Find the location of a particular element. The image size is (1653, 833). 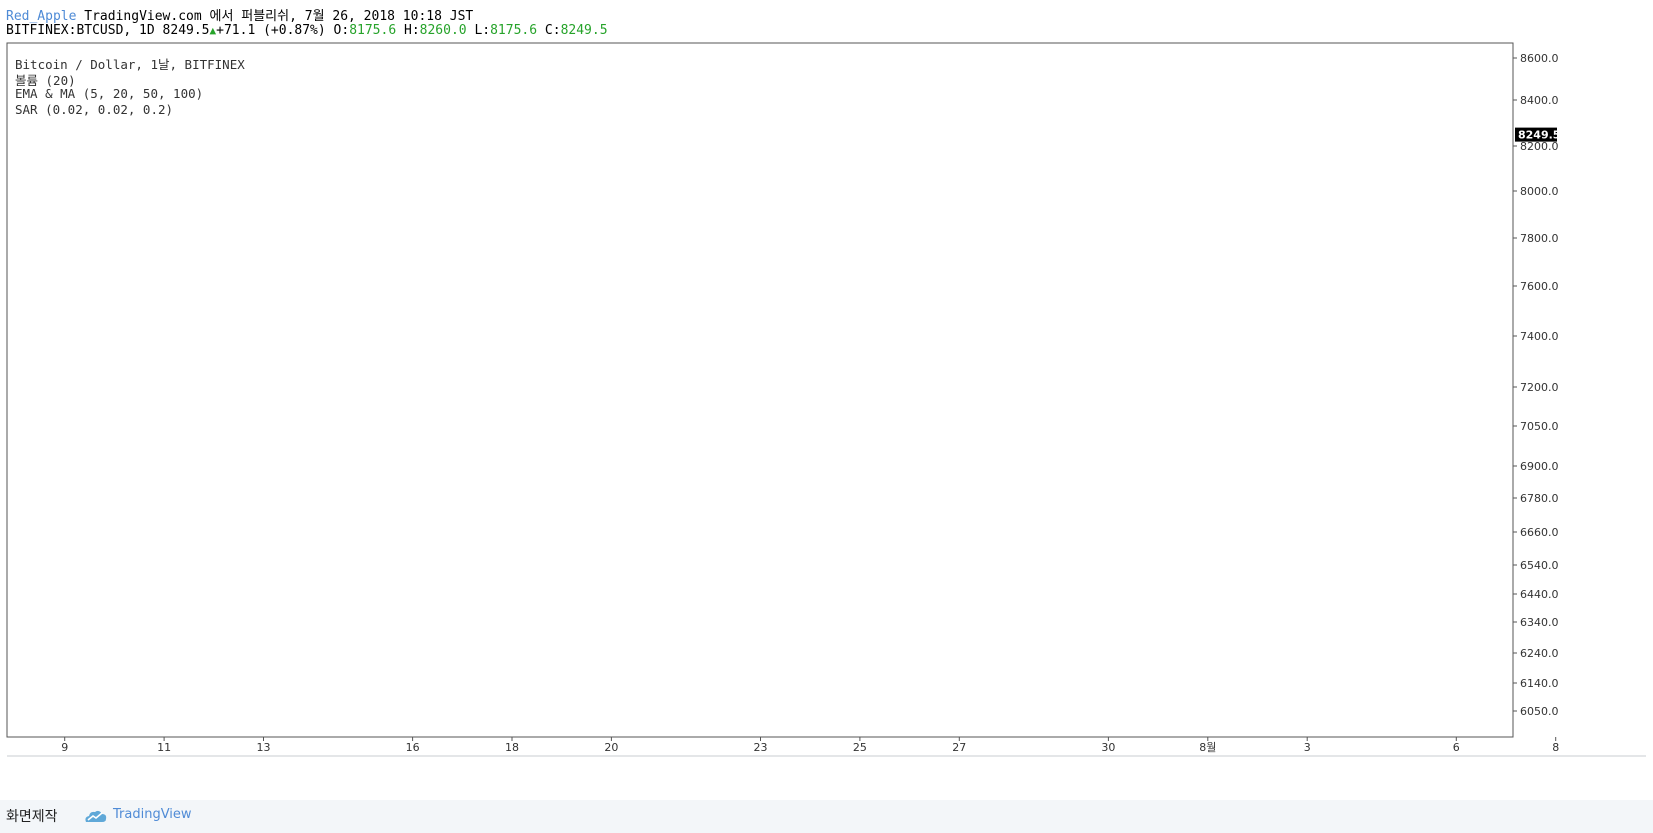

time-tick-label: 6 is located at coordinates (1456, 747).